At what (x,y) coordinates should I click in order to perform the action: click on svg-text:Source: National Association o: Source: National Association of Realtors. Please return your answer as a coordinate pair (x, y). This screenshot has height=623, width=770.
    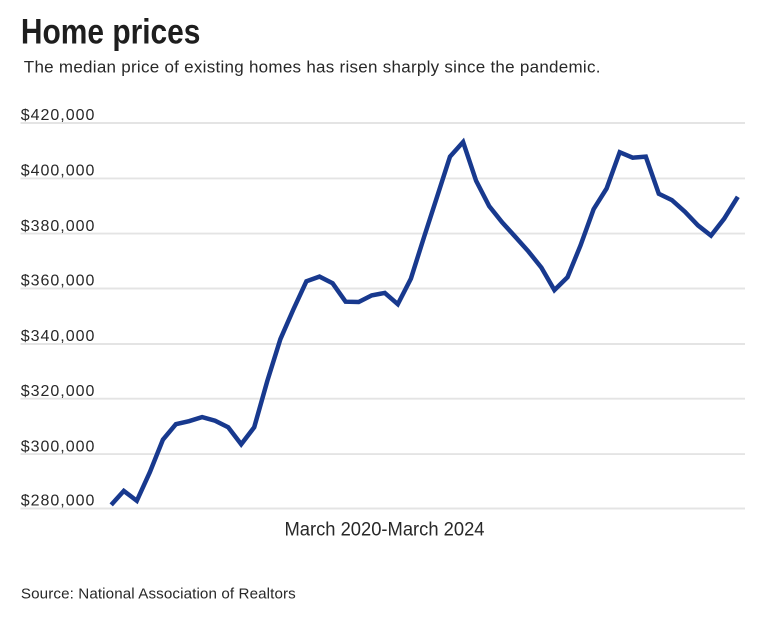
    Looking at the image, I should click on (158, 593).